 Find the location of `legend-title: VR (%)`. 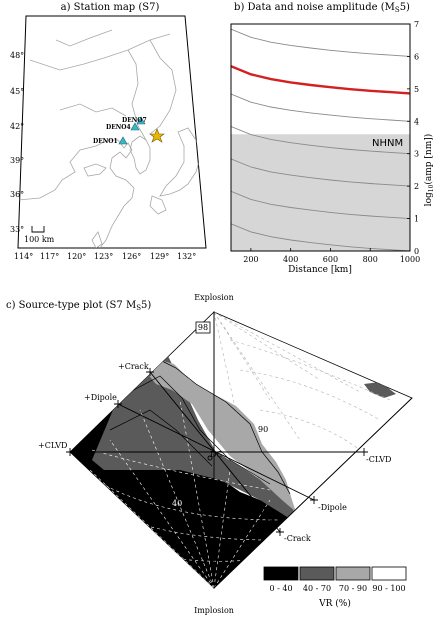

legend-title: VR (%) is located at coordinates (334, 603).